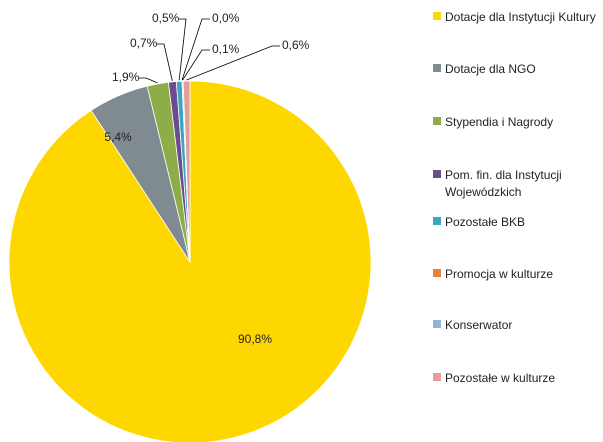  Describe the element at coordinates (490, 69) in the screenshot. I see `legend-label: Dotacje dla NGO` at that location.